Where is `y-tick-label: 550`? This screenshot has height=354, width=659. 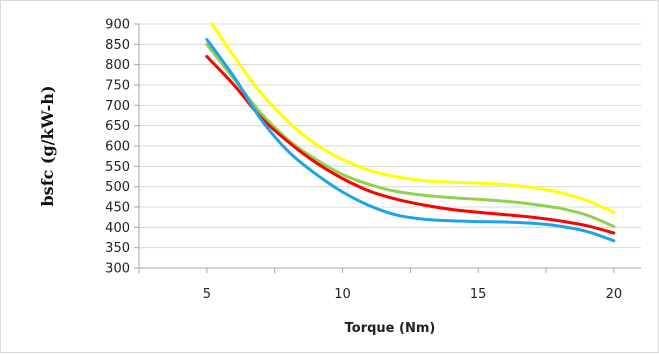 y-tick-label: 550 is located at coordinates (117, 167).